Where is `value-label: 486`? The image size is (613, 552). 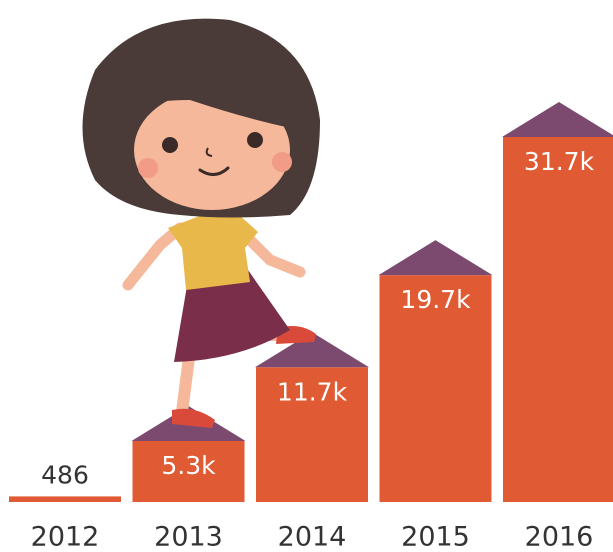
value-label: 486 is located at coordinates (65, 474).